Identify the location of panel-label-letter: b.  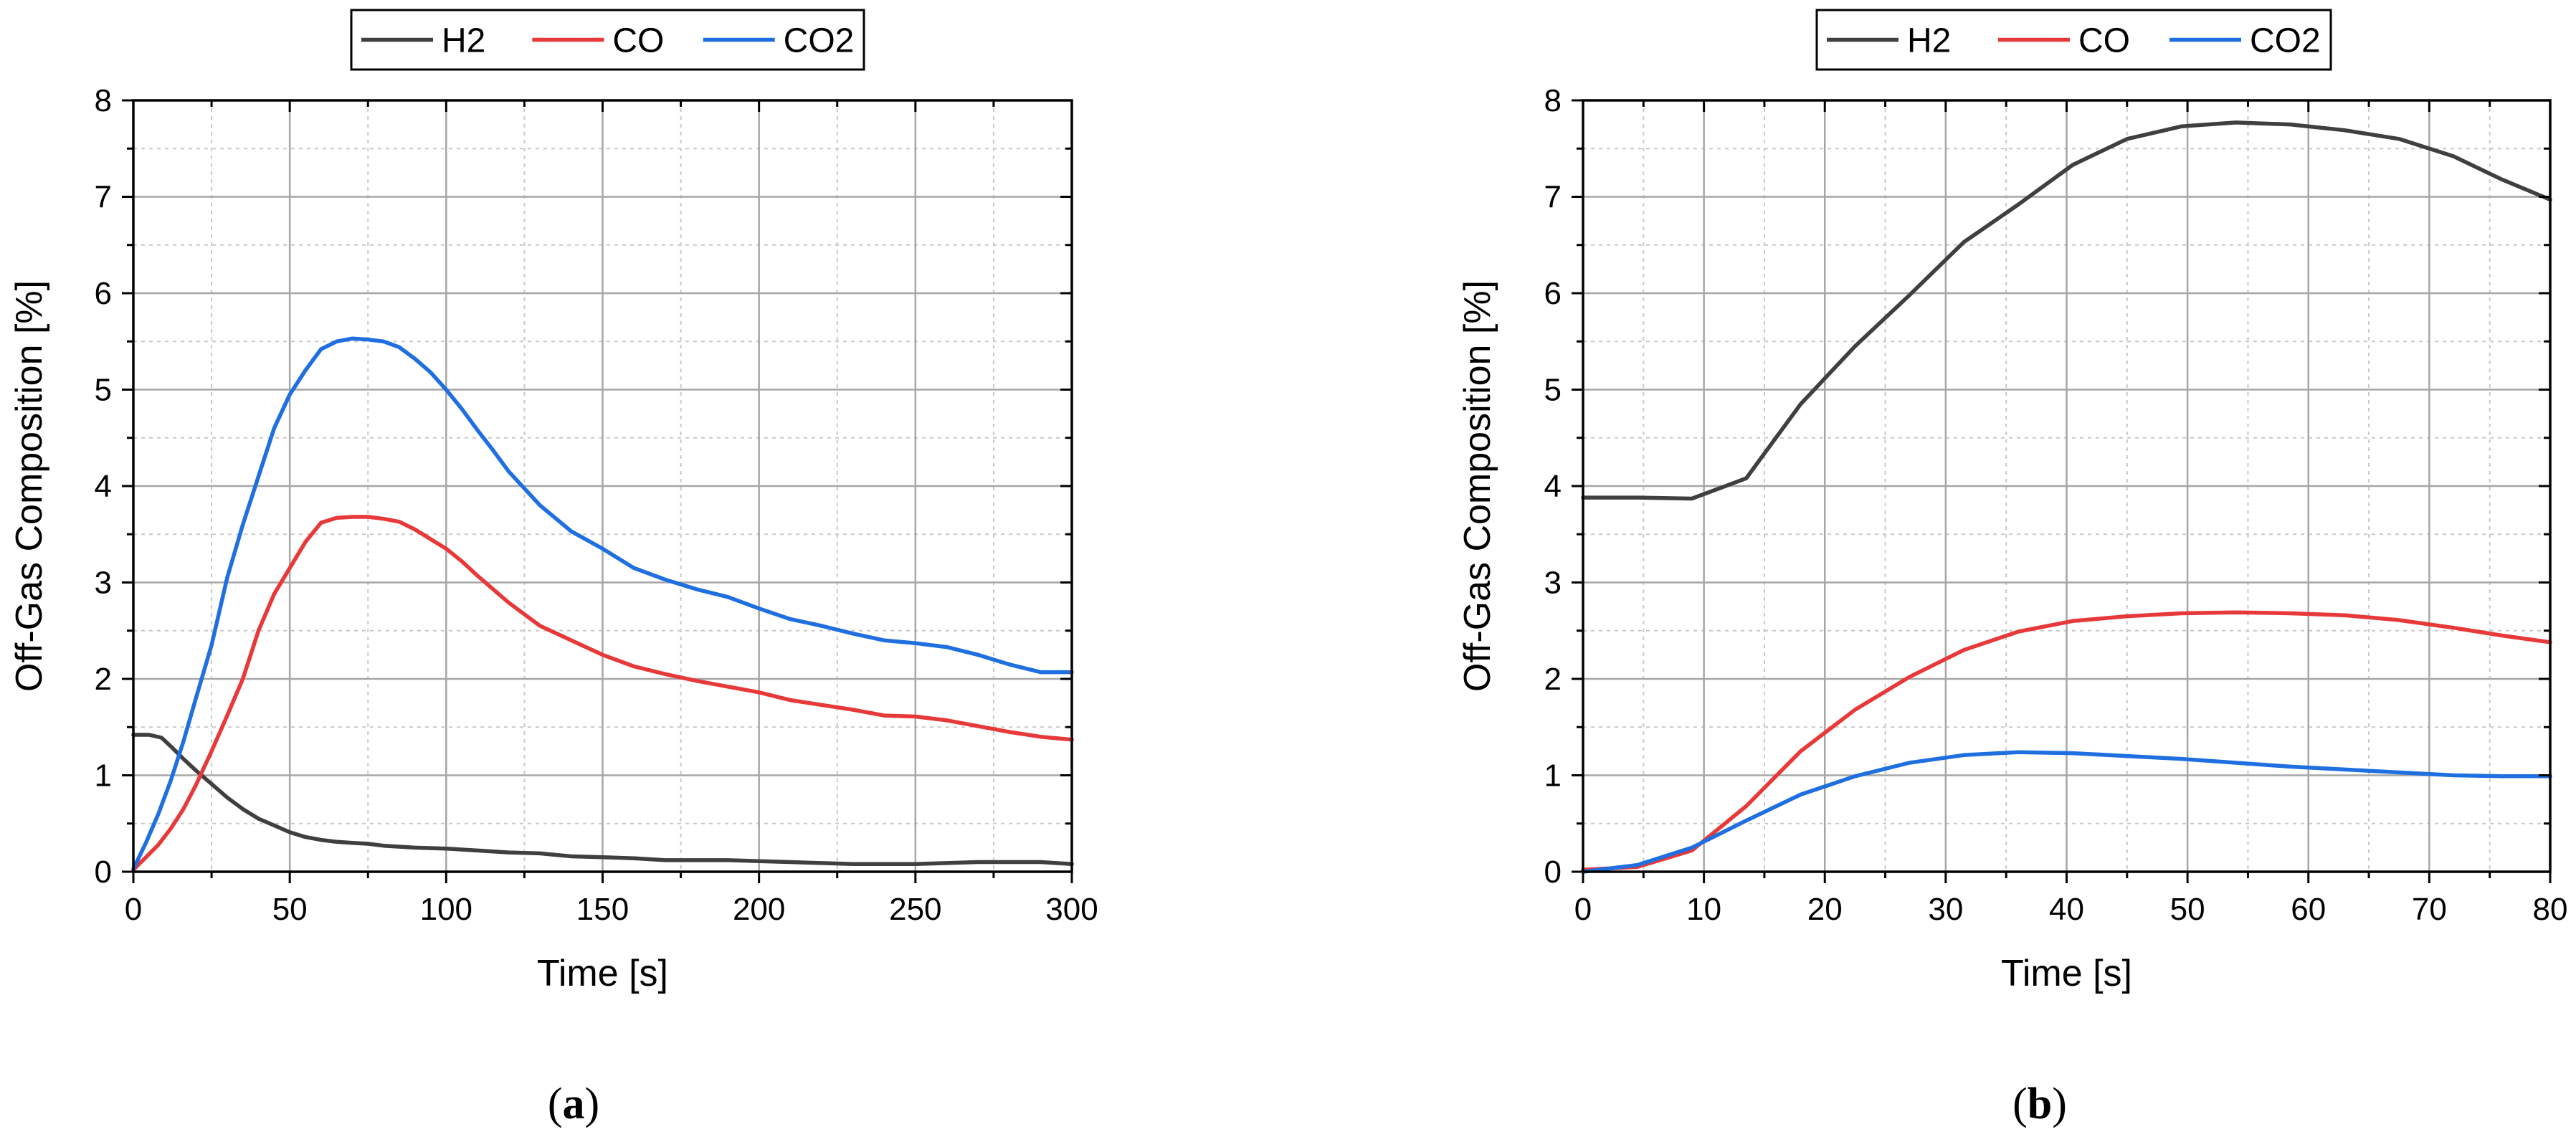
(2040, 1104).